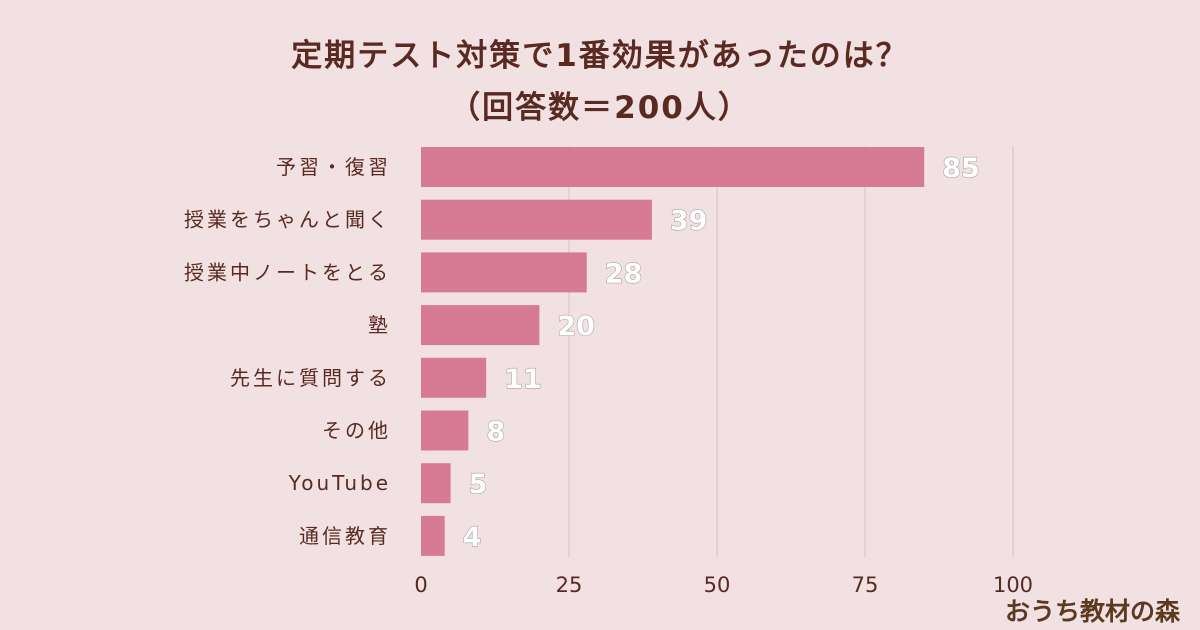 The image size is (1200, 630). Describe the element at coordinates (495, 432) in the screenshot. I see `value-label: 8` at that location.